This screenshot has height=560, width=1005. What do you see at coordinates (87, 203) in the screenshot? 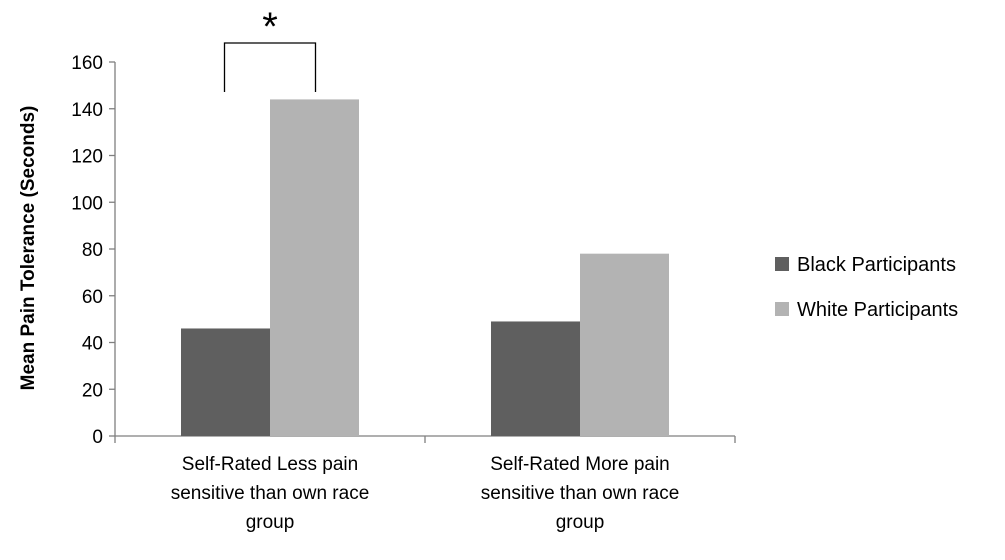
I see `y-tick-label: 100` at bounding box center [87, 203].